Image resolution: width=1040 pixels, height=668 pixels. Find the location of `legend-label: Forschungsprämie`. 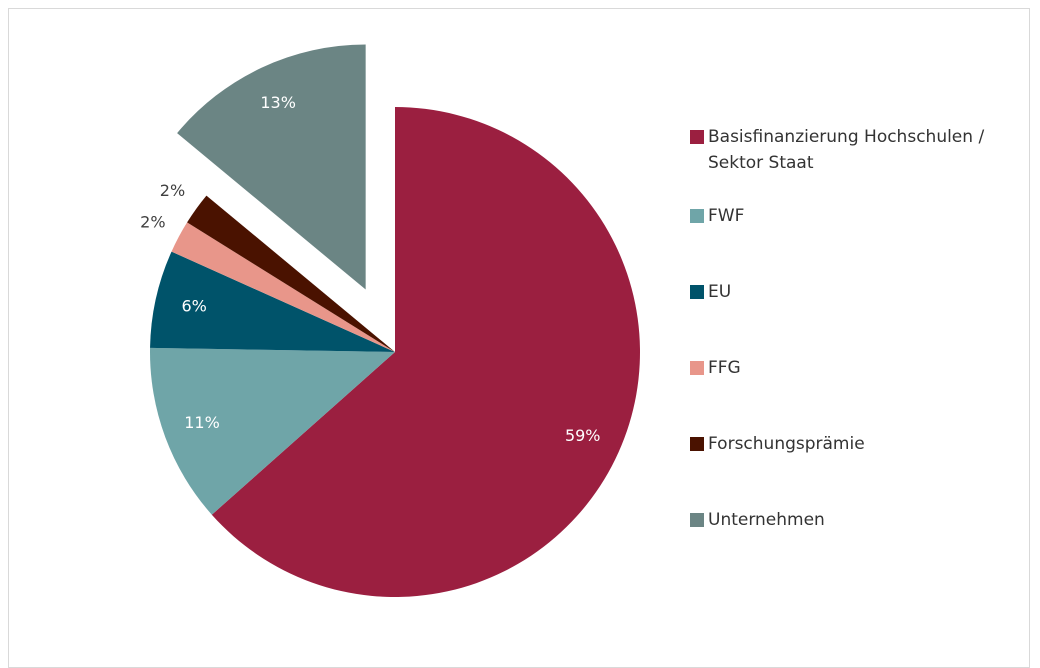

legend-label: Forschungsprämie is located at coordinates (786, 444).